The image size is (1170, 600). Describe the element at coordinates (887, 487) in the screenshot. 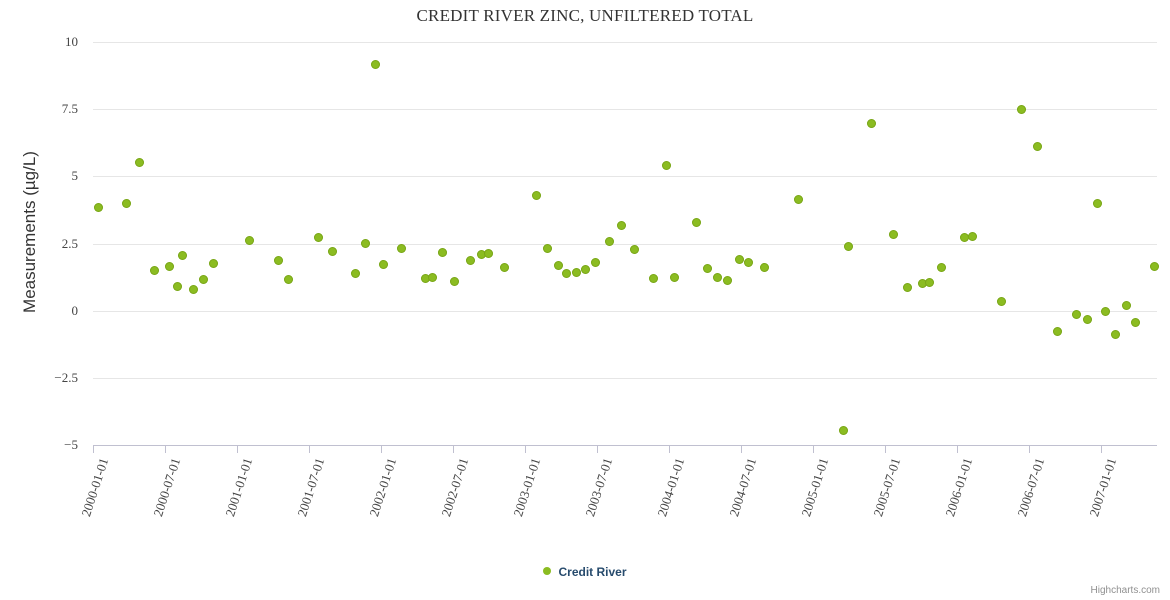

I see `x-axis-tick-label: 2005-07-01` at that location.